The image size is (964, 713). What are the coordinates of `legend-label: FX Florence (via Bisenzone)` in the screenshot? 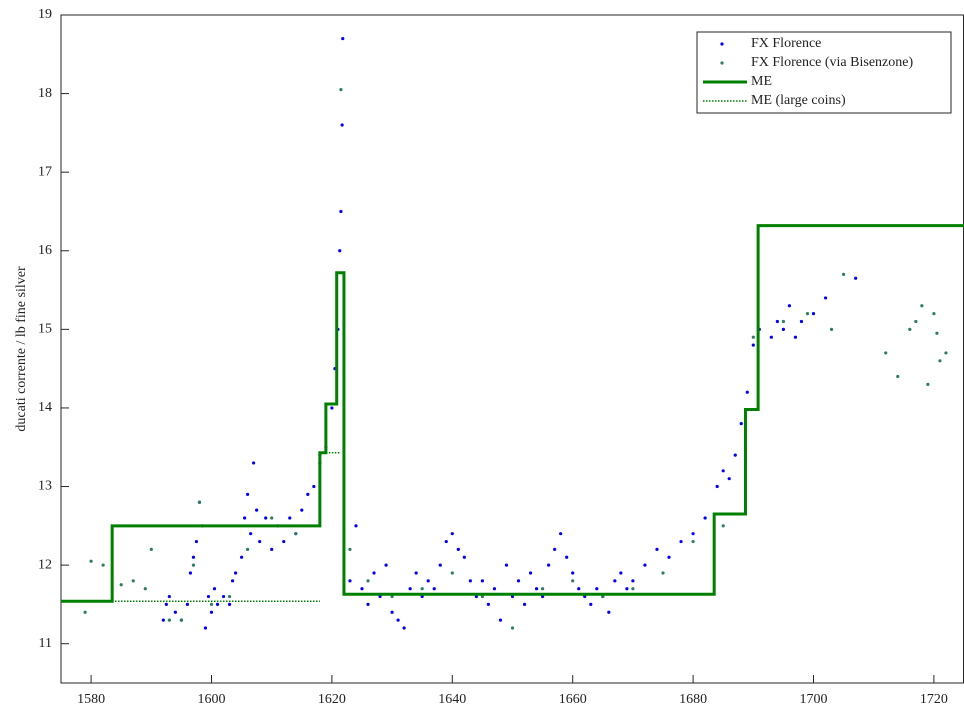 It's located at (832, 62).